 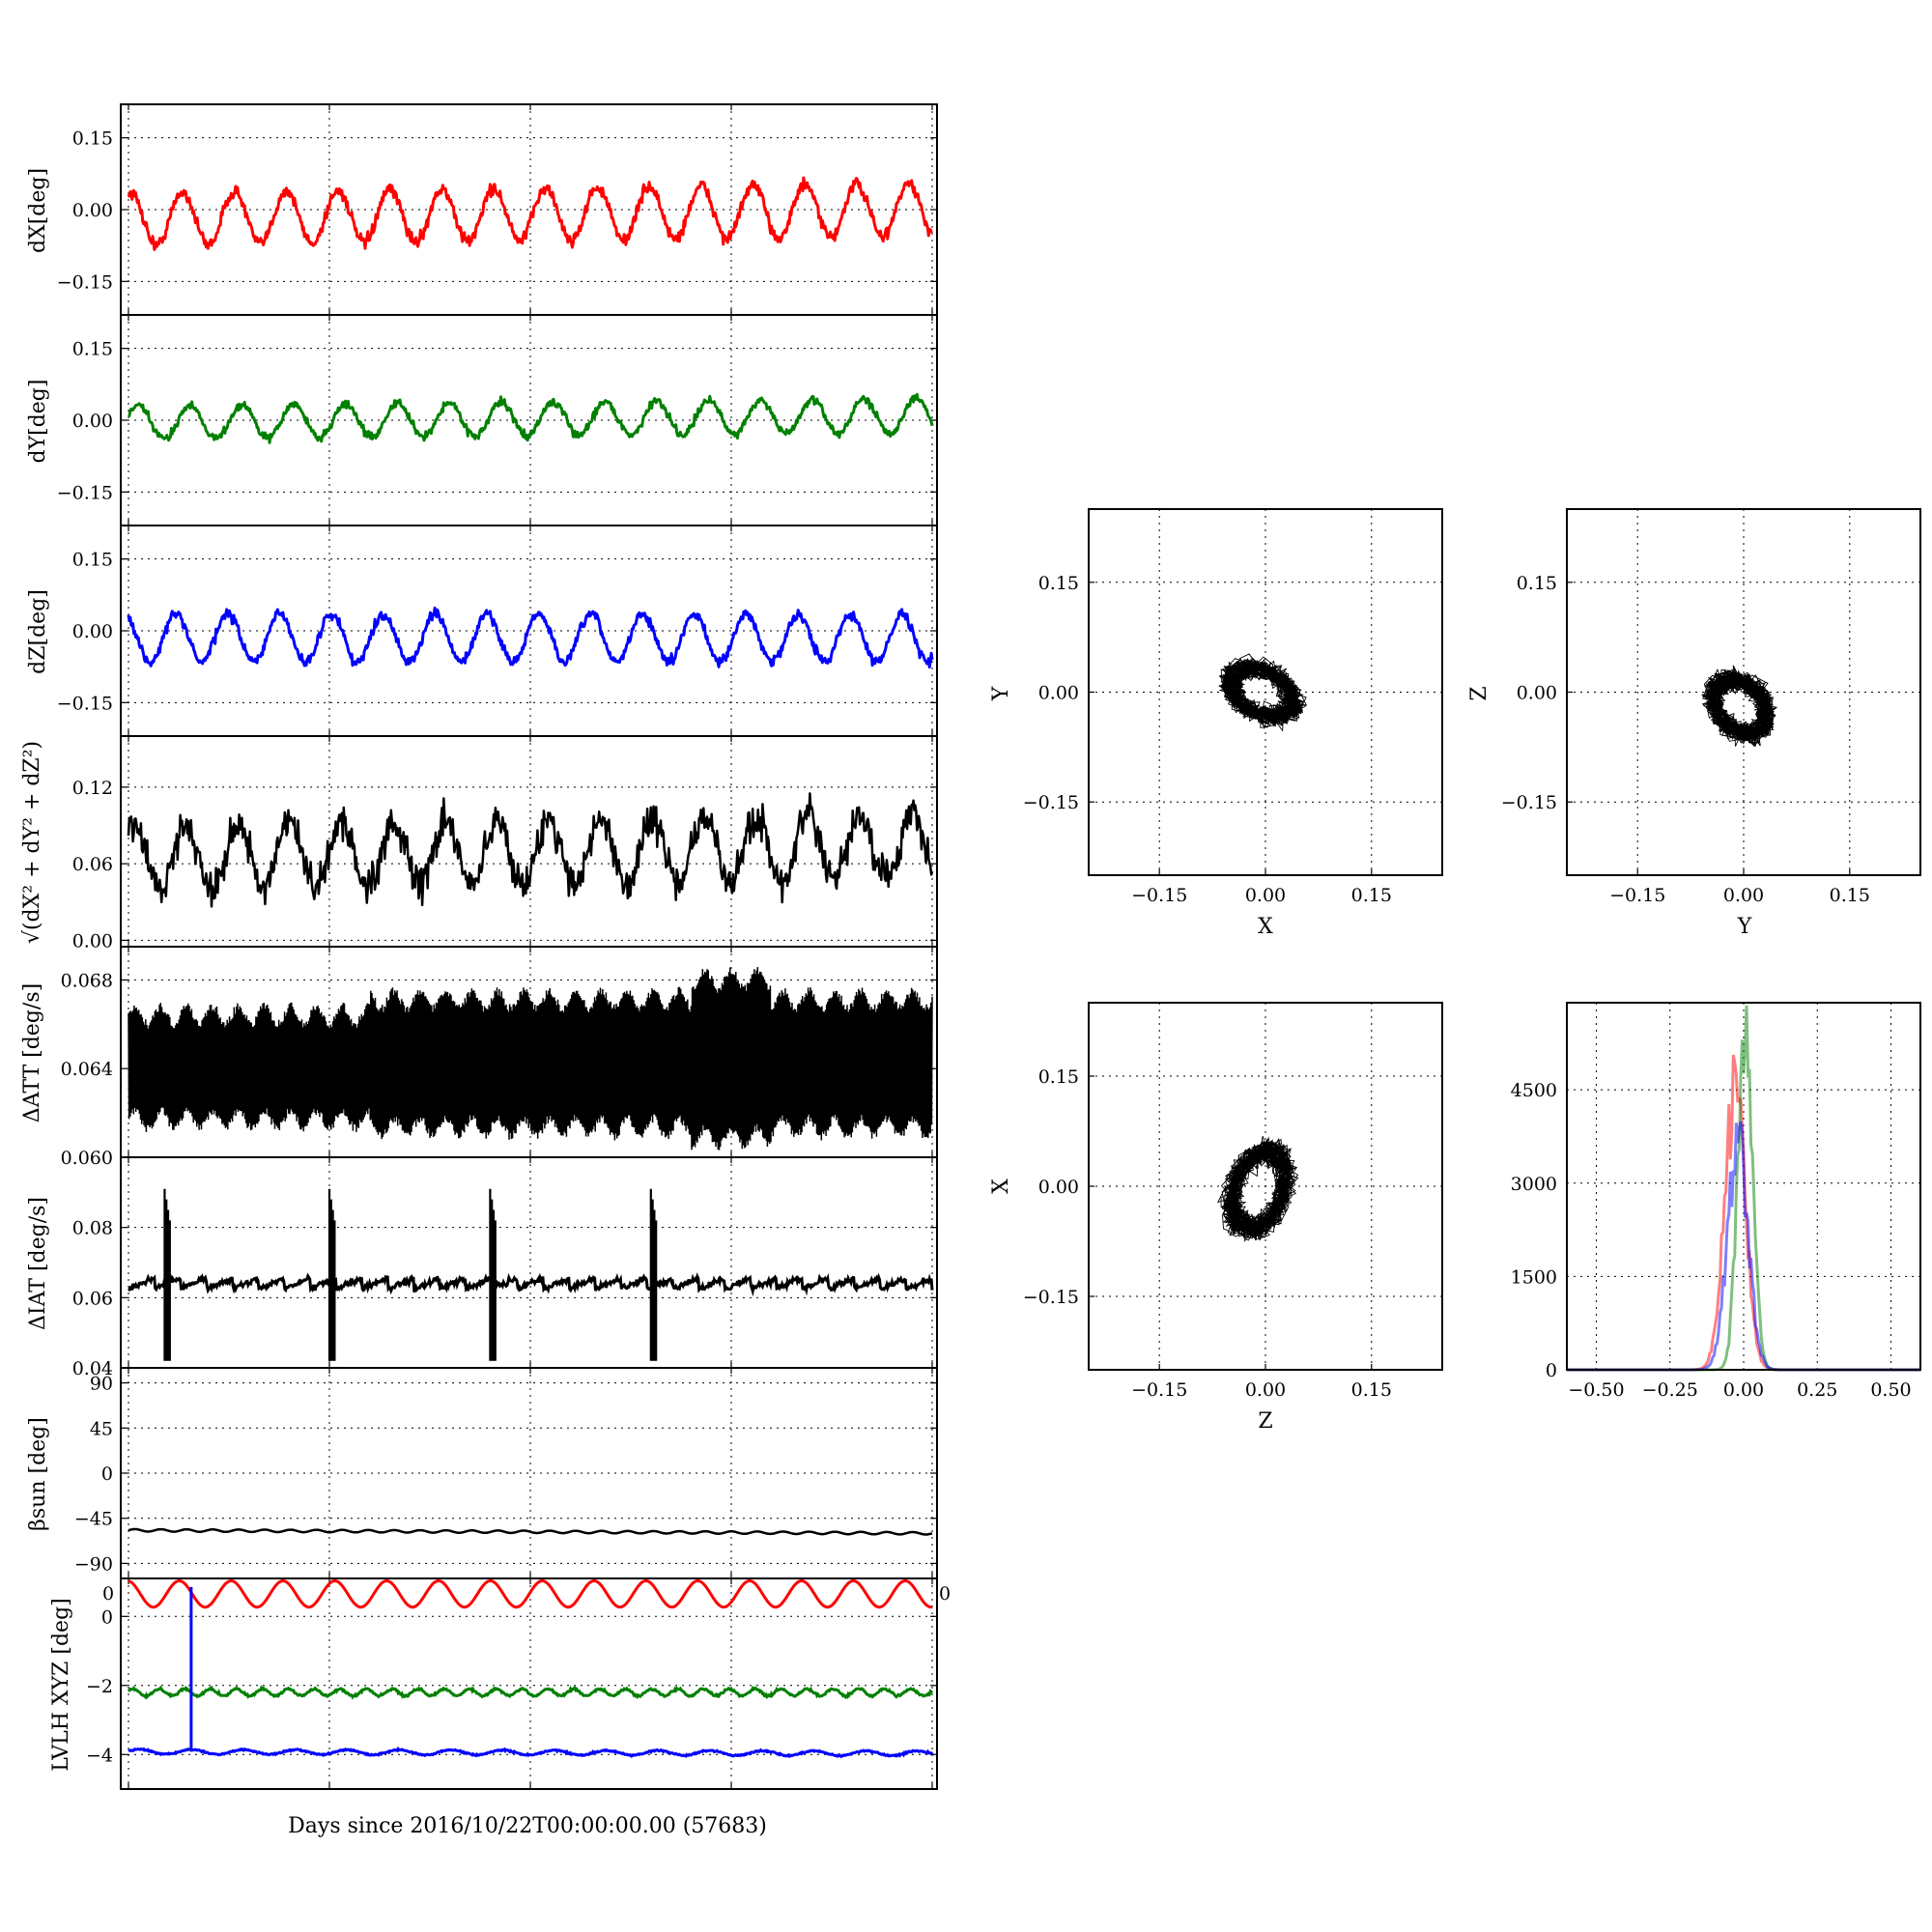 I want to click on ytick-label-hist: 3000, so click(x=1534, y=1184).